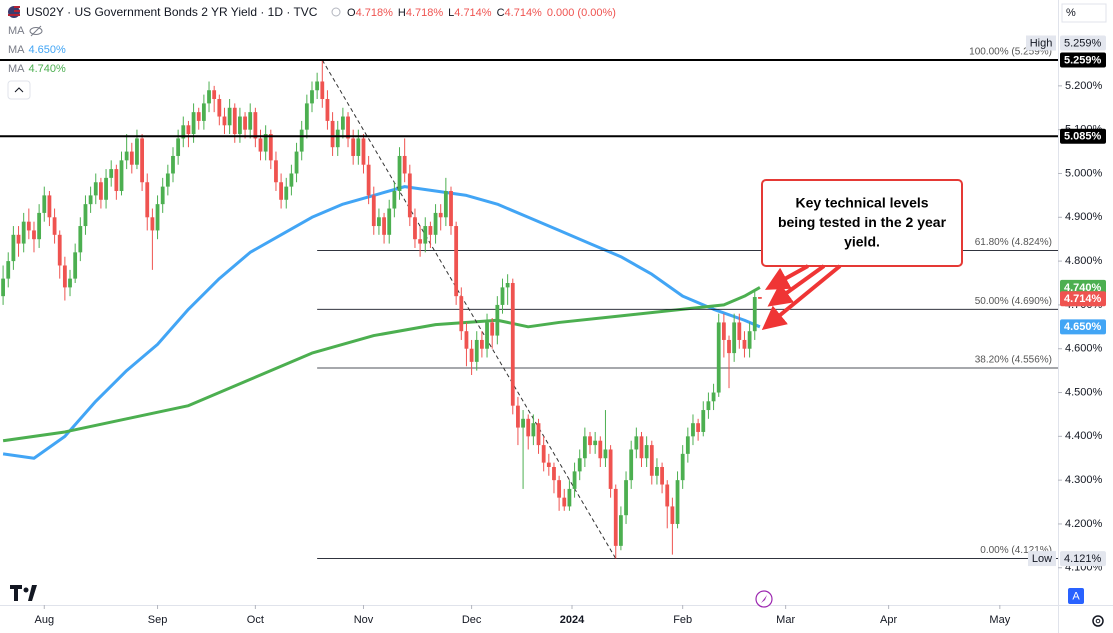  Describe the element at coordinates (581, 13) in the screenshot. I see `quote-change: 0.000 (0.00%)` at that location.